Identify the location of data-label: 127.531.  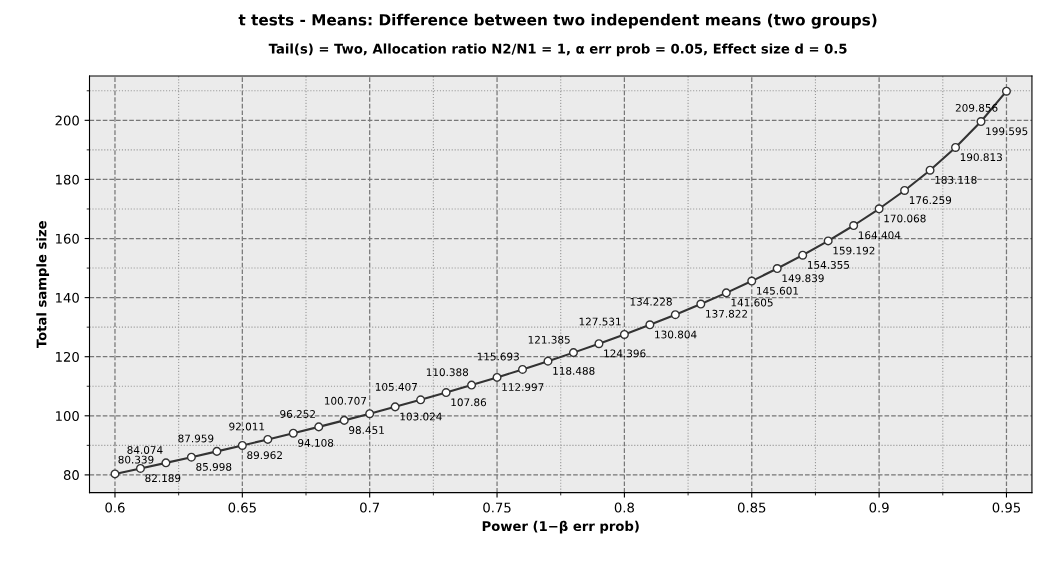
(600, 321).